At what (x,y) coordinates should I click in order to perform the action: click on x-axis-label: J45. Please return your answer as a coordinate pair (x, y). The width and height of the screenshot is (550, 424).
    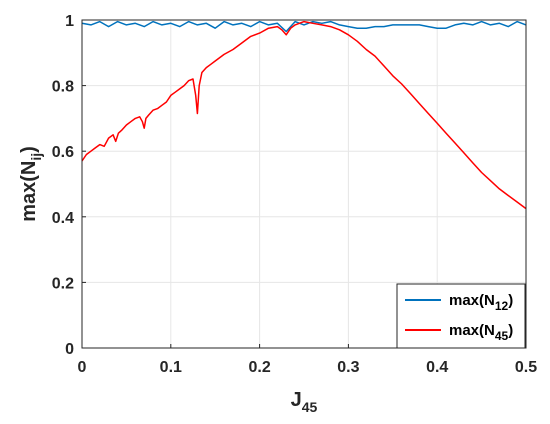
    Looking at the image, I should click on (304, 402).